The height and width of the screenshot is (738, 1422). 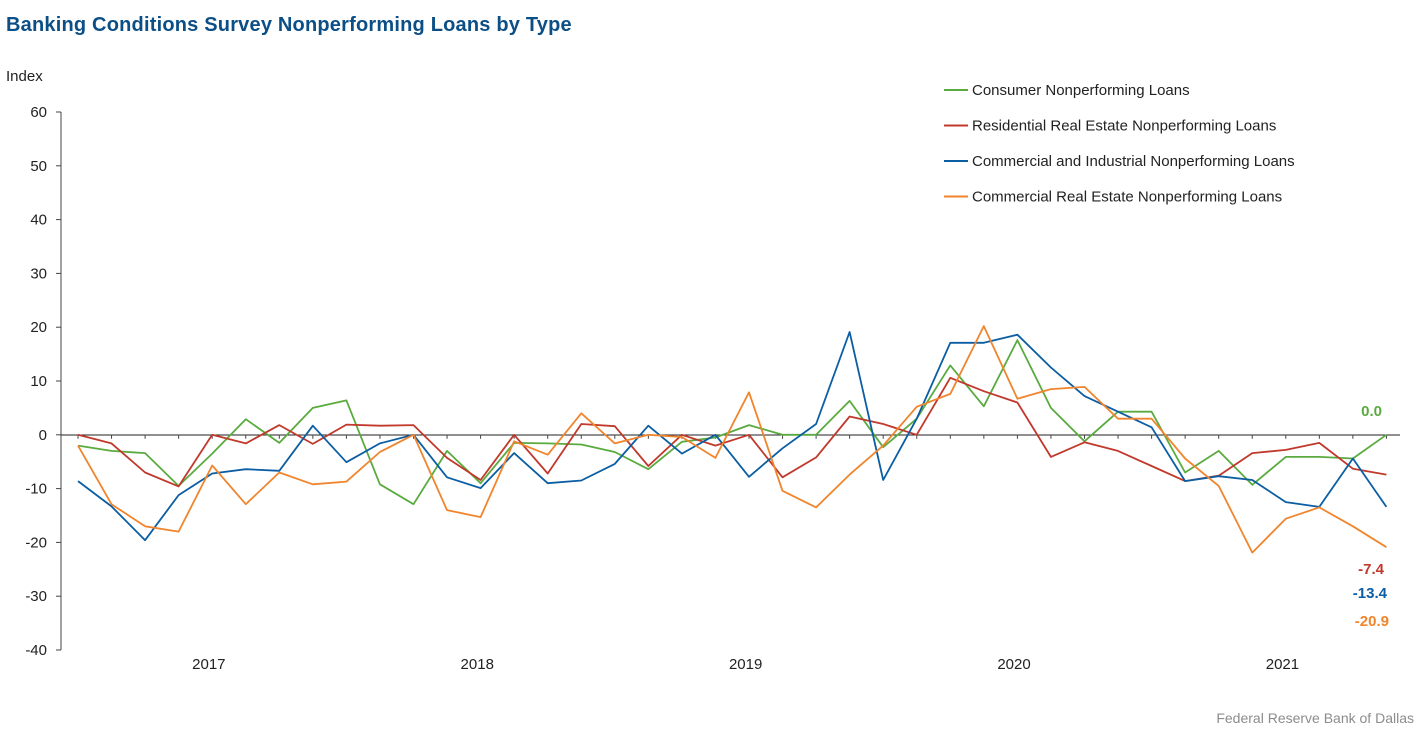 What do you see at coordinates (1371, 516) in the screenshot?
I see `end-labels: 0.0 -7.4 -13.4 -20.9` at bounding box center [1371, 516].